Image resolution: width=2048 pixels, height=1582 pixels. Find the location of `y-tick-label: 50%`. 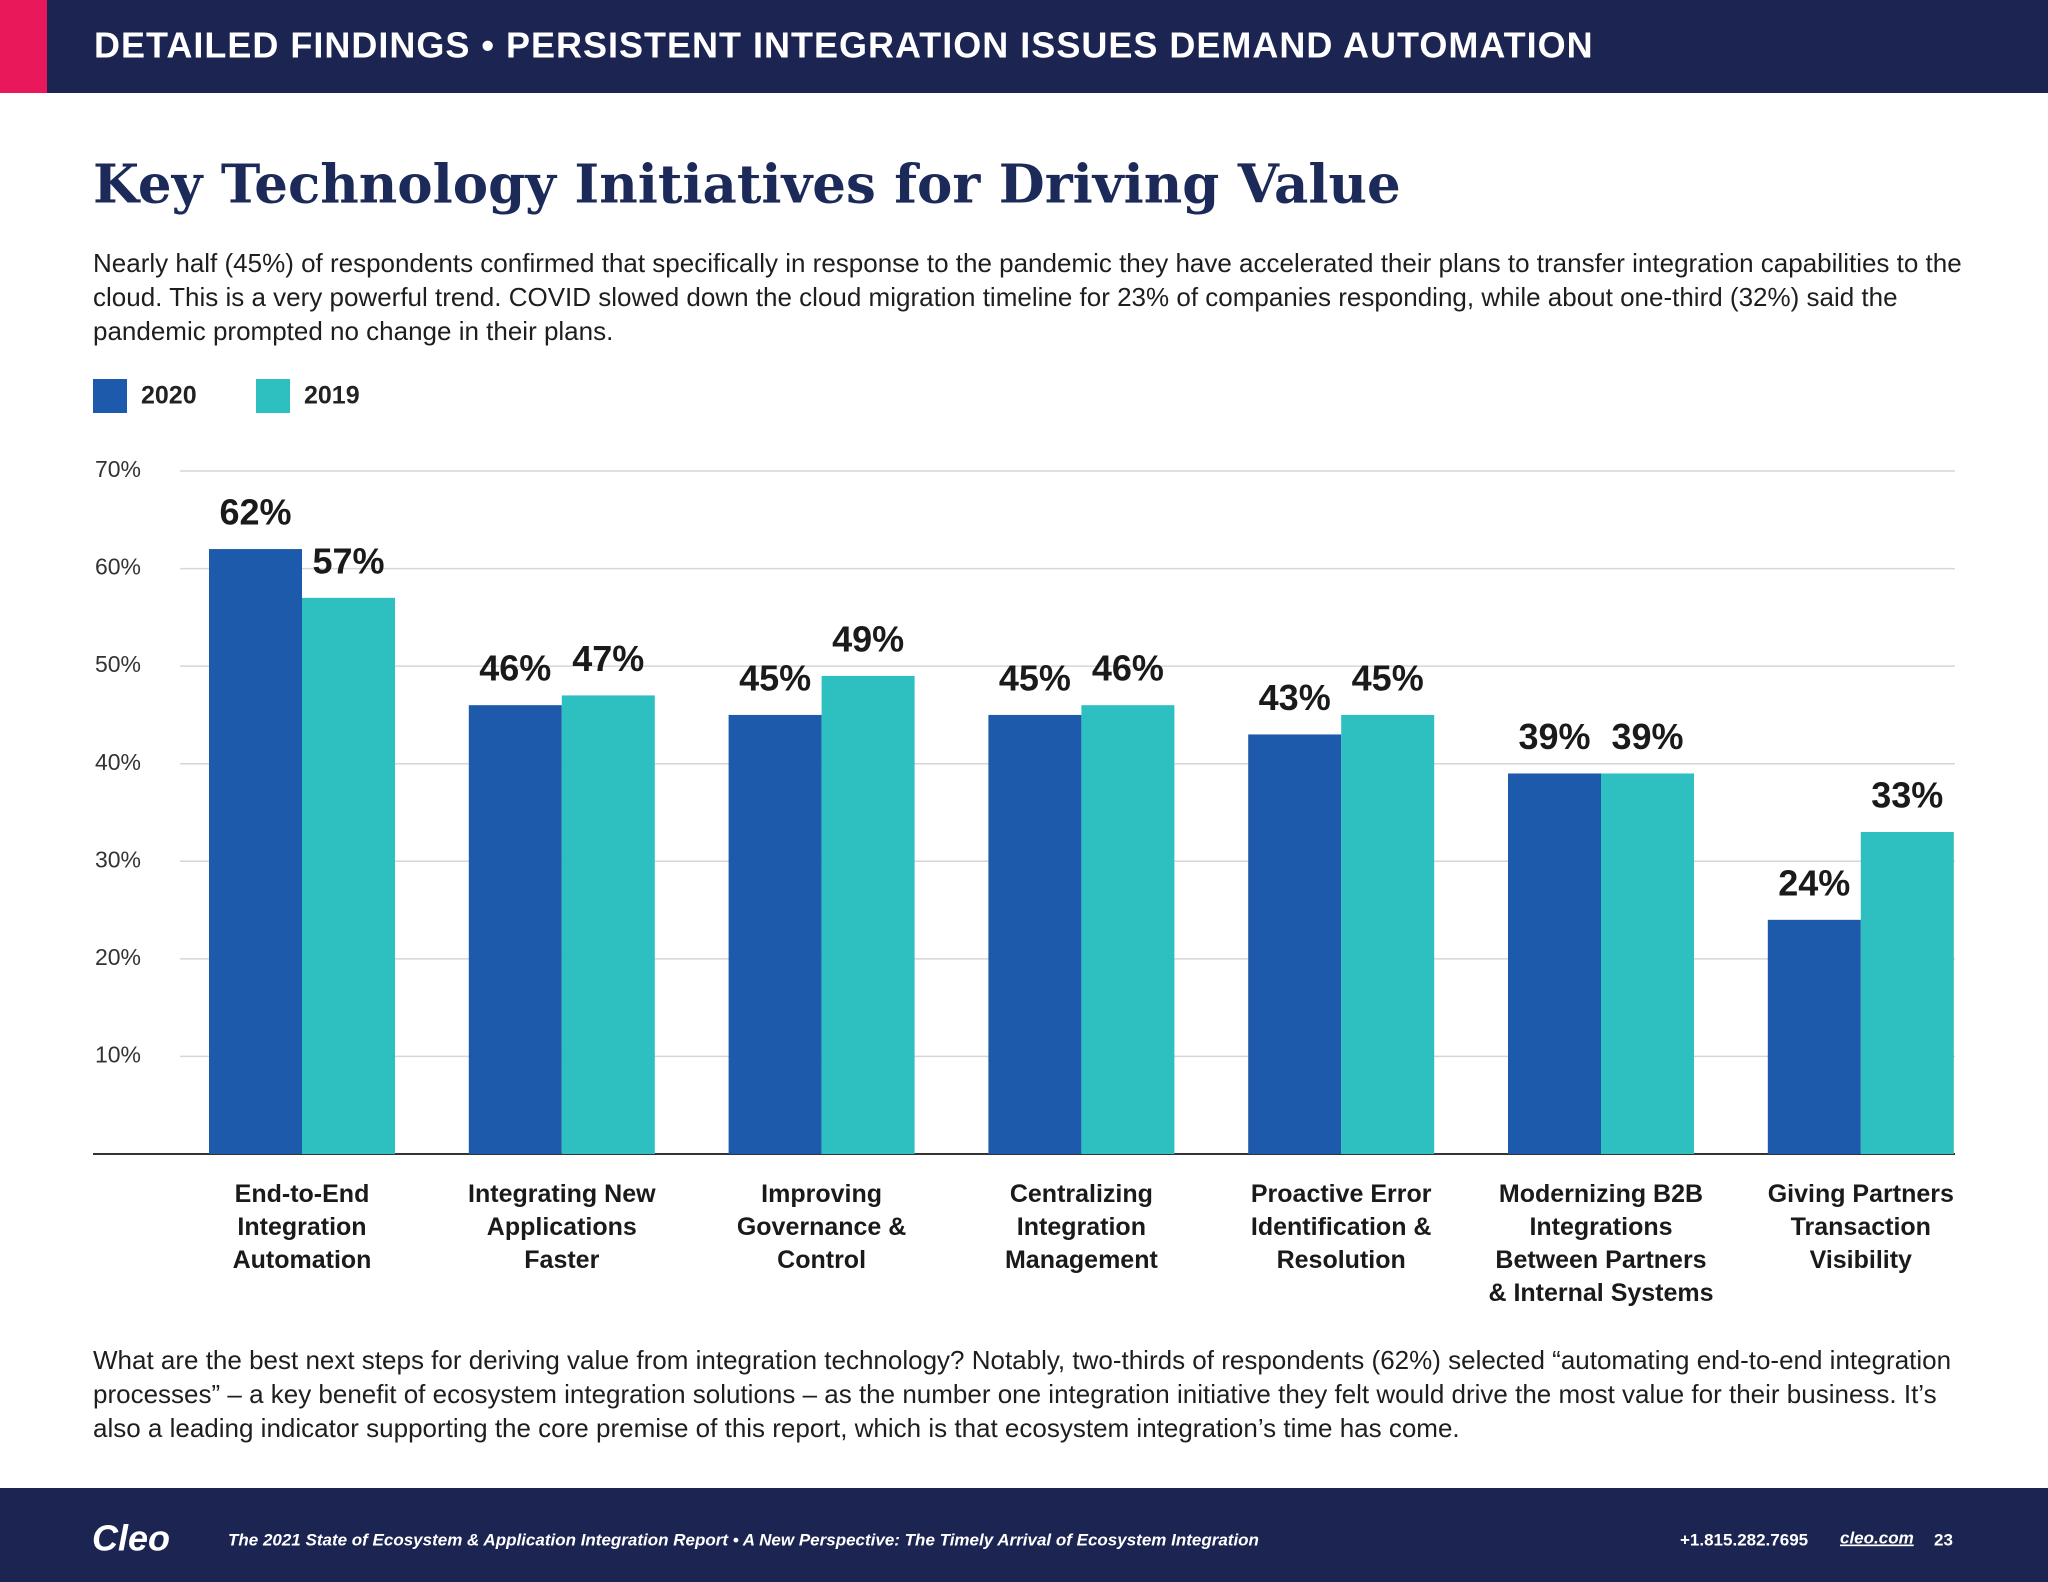

y-tick-label: 50% is located at coordinates (118, 664).